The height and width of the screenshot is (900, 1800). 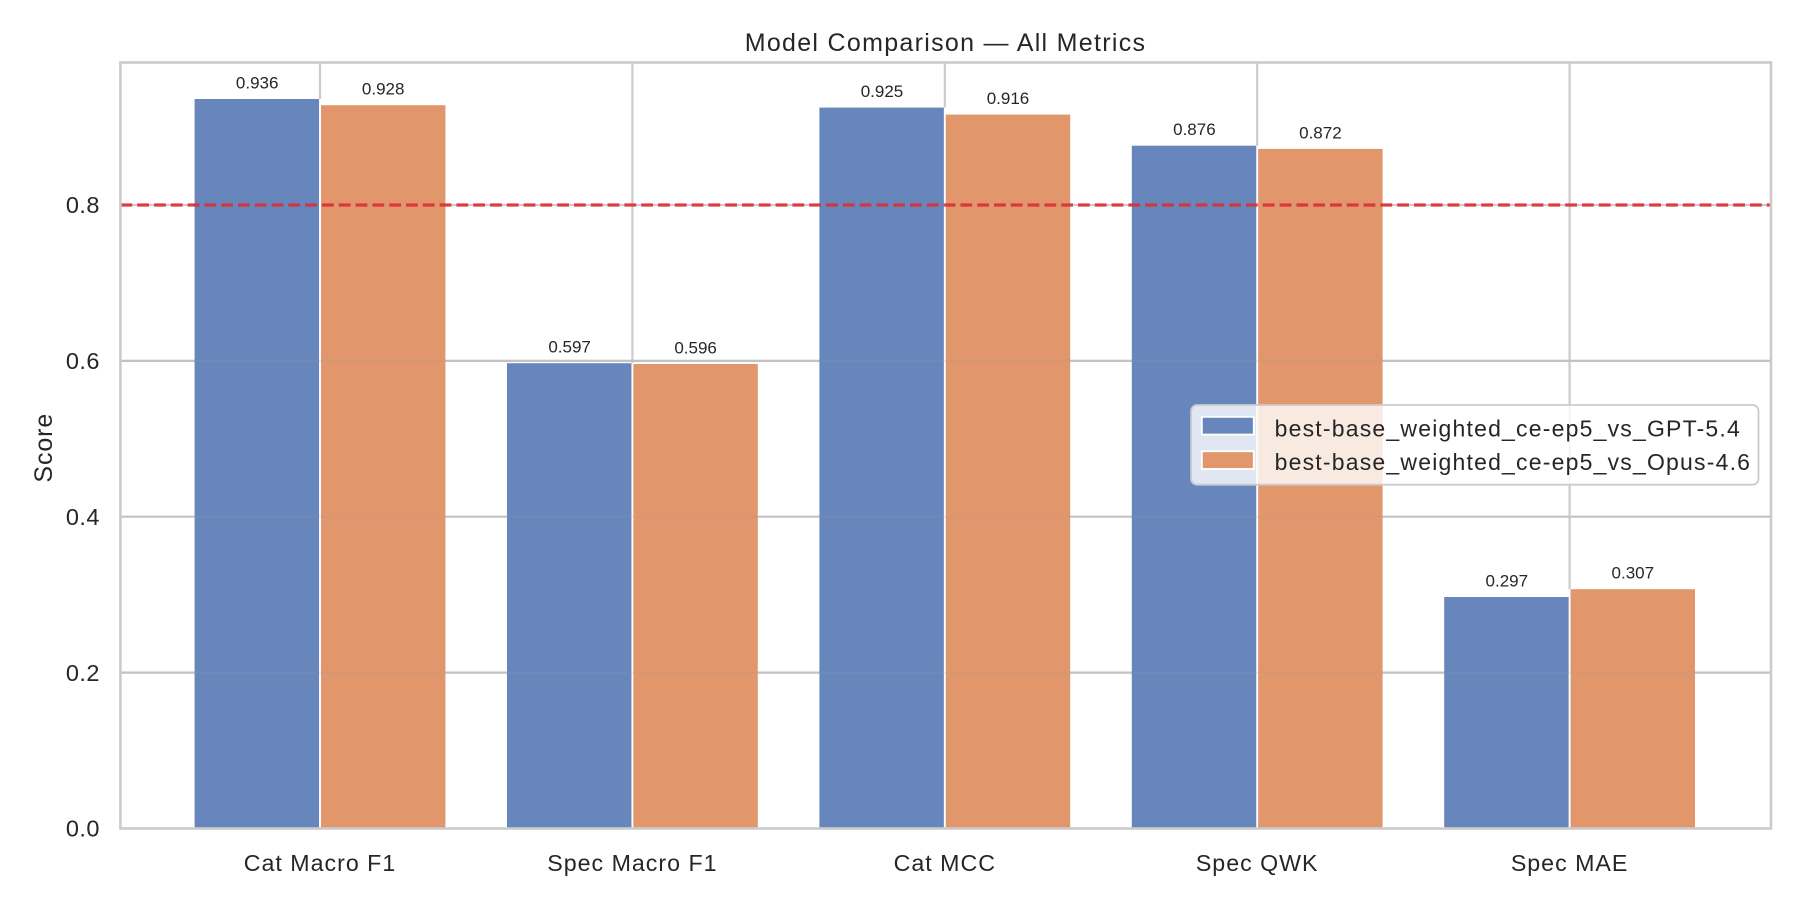 What do you see at coordinates (83, 517) in the screenshot?
I see `svg-text: 0.4` at bounding box center [83, 517].